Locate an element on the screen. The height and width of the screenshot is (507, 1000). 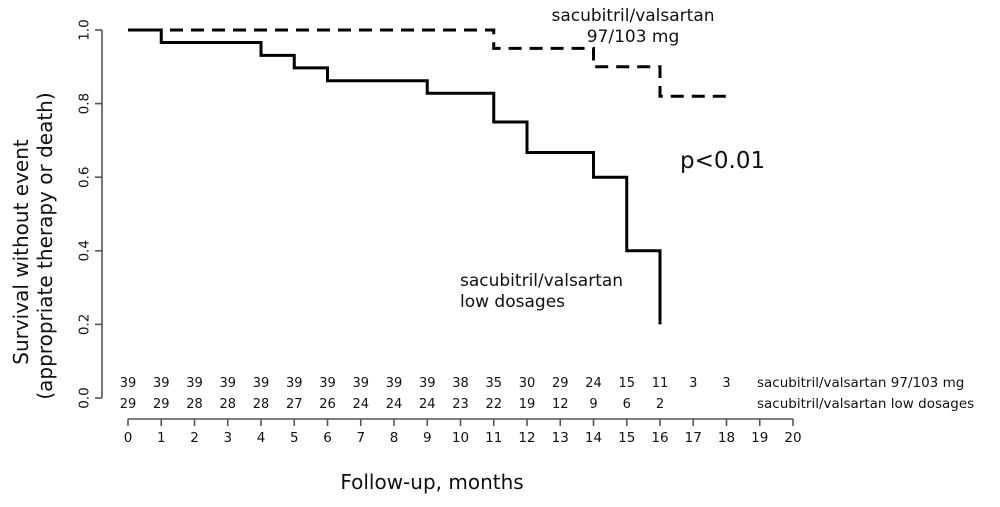
risk-count: 23 is located at coordinates (460, 404).